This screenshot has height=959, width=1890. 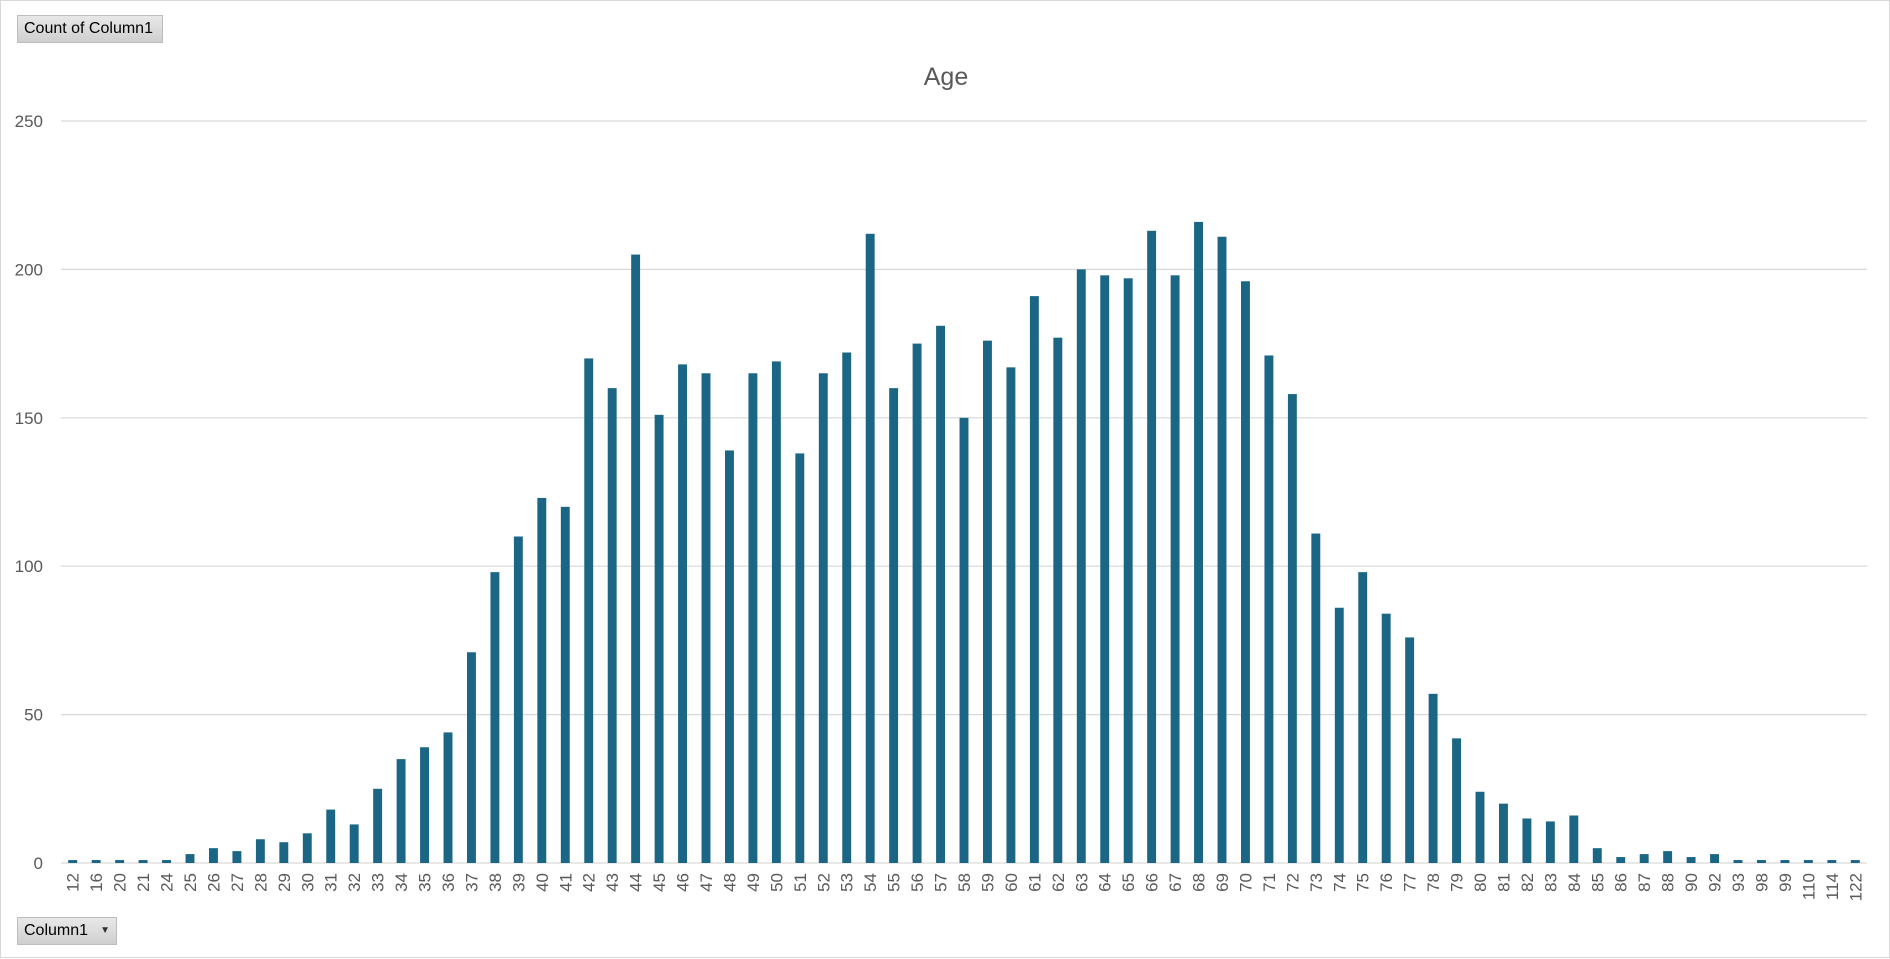 What do you see at coordinates (987, 882) in the screenshot?
I see `x-tick-label: 59` at bounding box center [987, 882].